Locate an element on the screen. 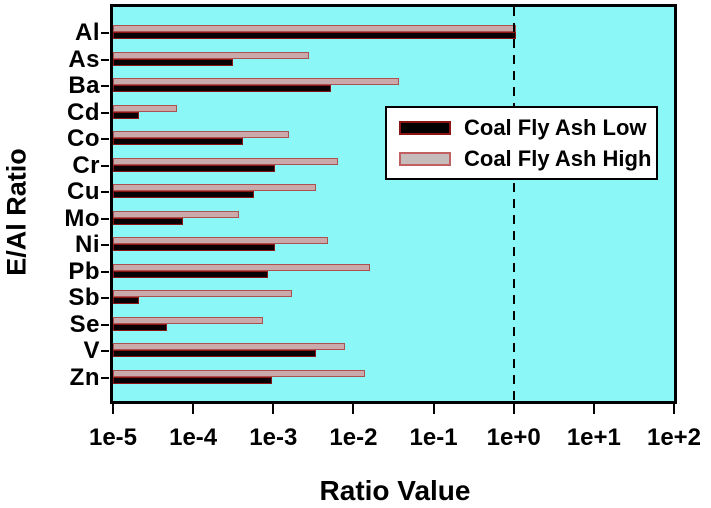  x-axis-title: Ratio Value is located at coordinates (395, 490).